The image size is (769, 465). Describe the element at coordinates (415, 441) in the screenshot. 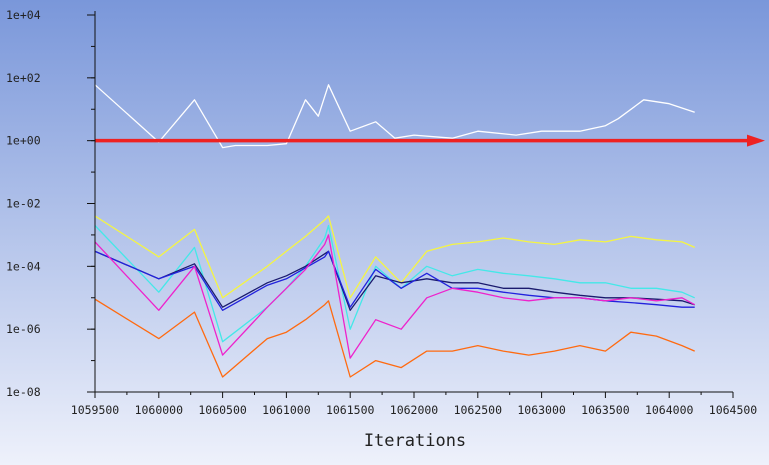

I see `x-axis-title: Iterations` at that location.